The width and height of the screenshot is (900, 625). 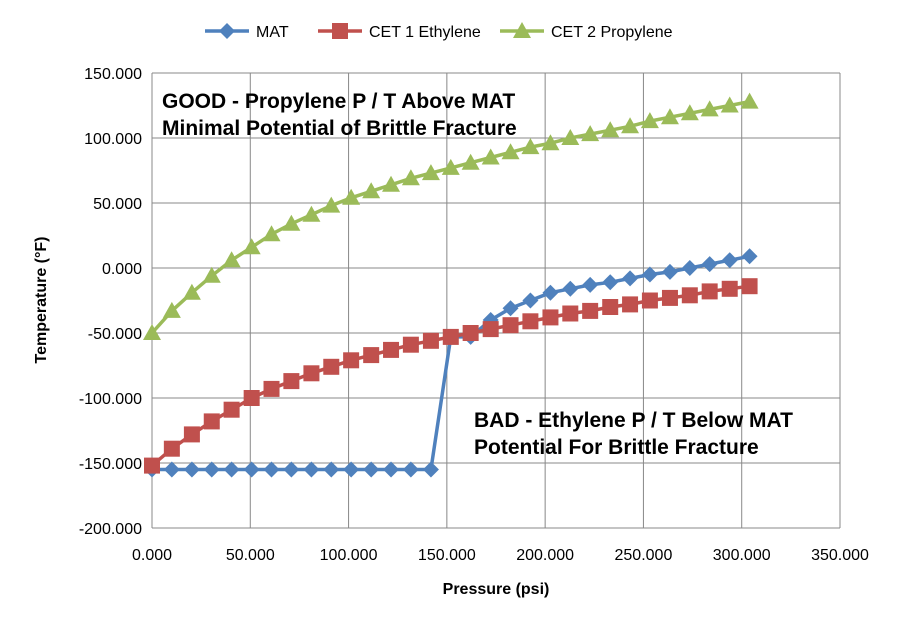 What do you see at coordinates (272, 32) in the screenshot?
I see `legend-label-mat: MAT` at bounding box center [272, 32].